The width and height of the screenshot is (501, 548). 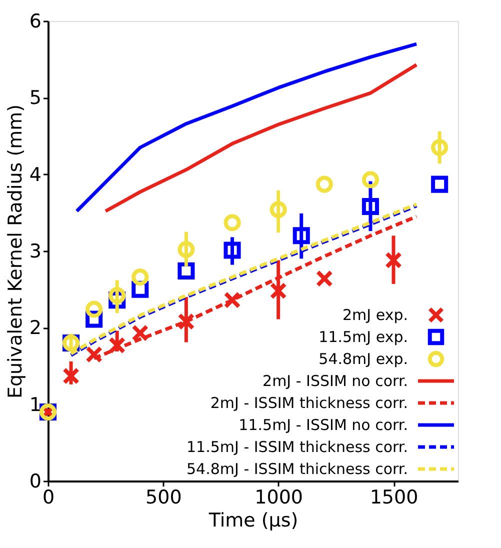 What do you see at coordinates (35, 98) in the screenshot?
I see `y-tick-label: 5` at bounding box center [35, 98].